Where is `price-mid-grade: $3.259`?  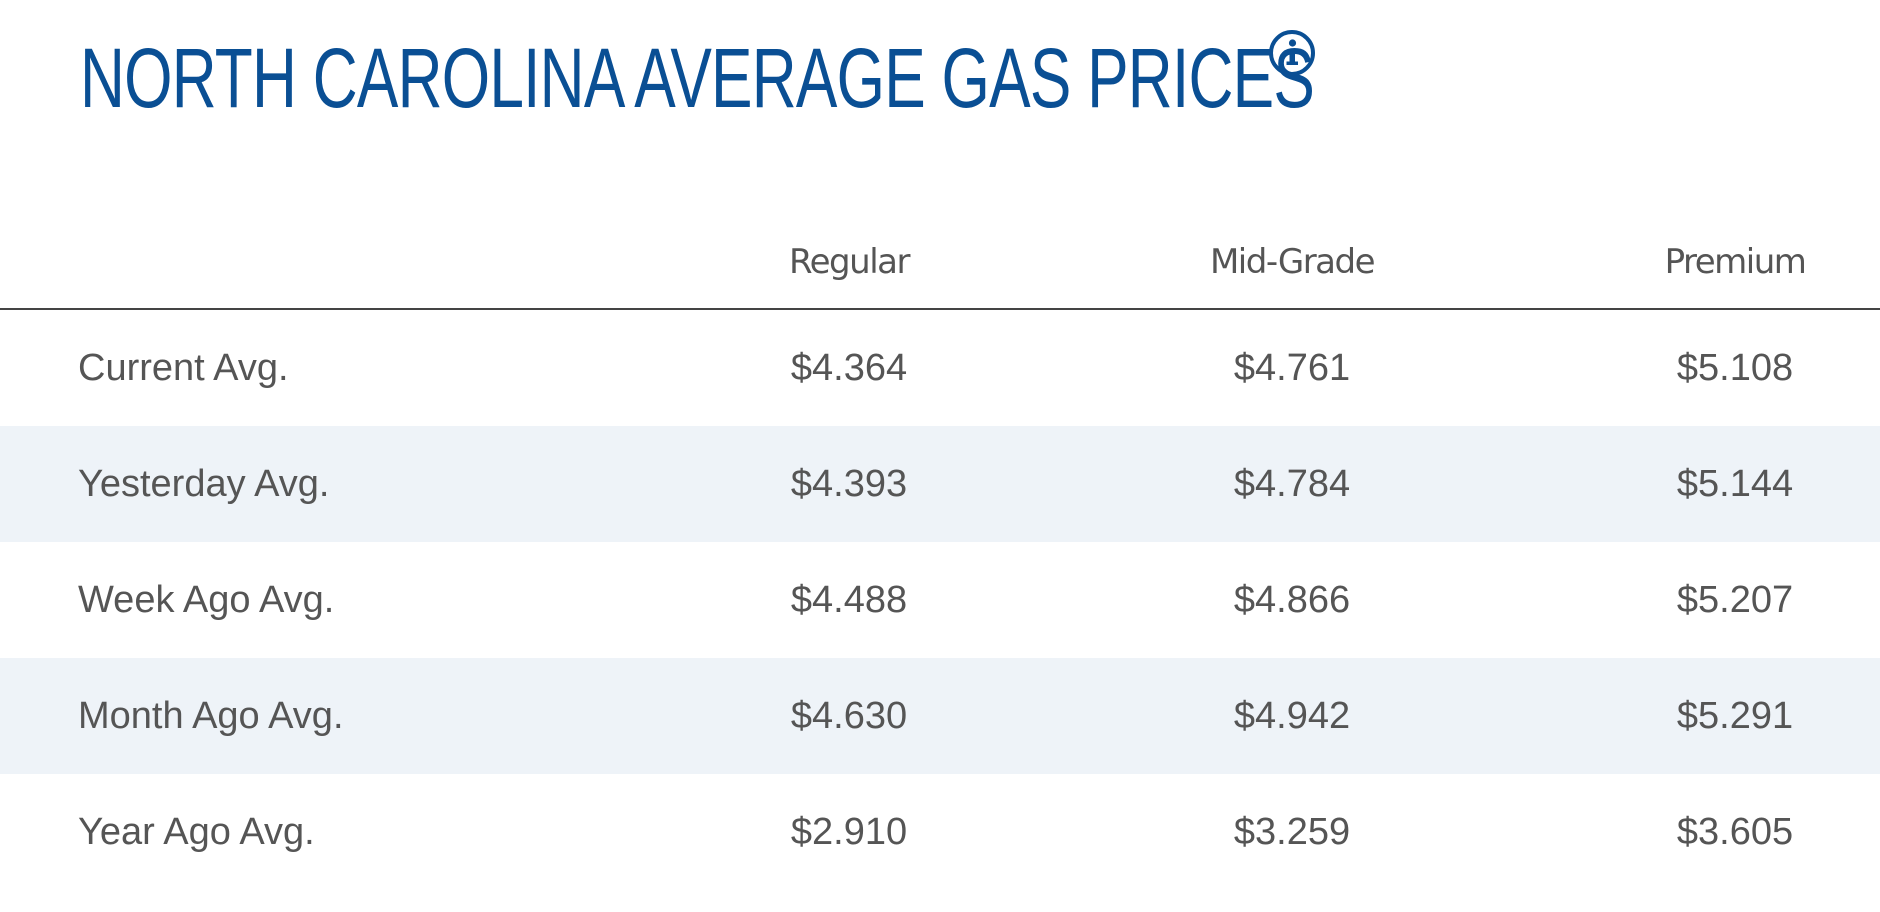
price-mid-grade: $3.259 is located at coordinates (1292, 832).